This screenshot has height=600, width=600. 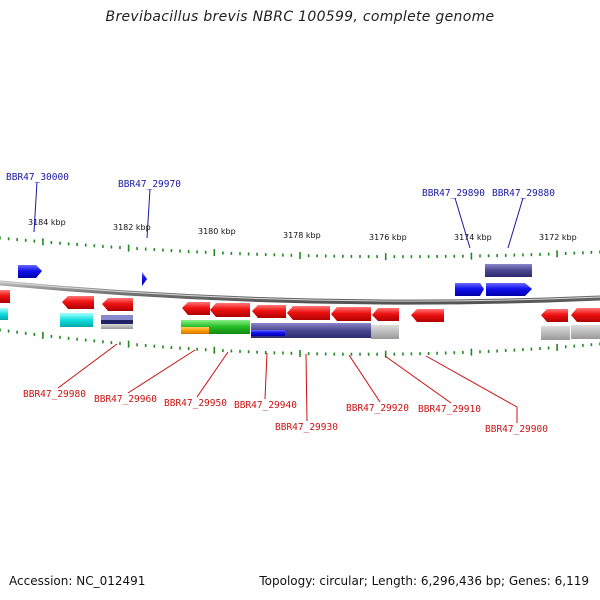 What do you see at coordinates (132, 227) in the screenshot?
I see `scale-label-3182: 3182 kbp` at bounding box center [132, 227].